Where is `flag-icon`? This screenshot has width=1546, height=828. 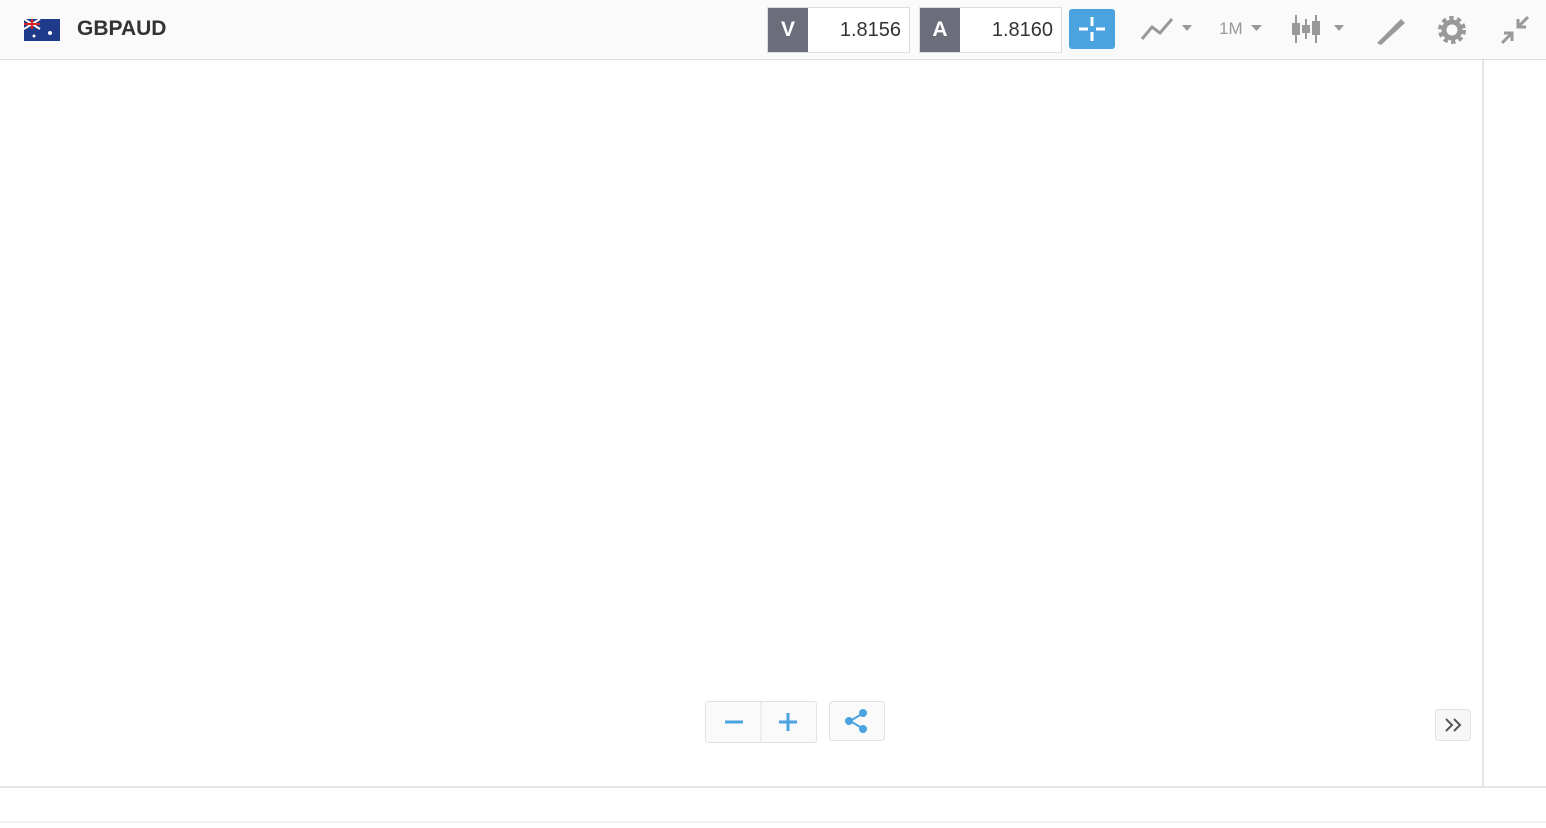
flag-icon is located at coordinates (42, 30).